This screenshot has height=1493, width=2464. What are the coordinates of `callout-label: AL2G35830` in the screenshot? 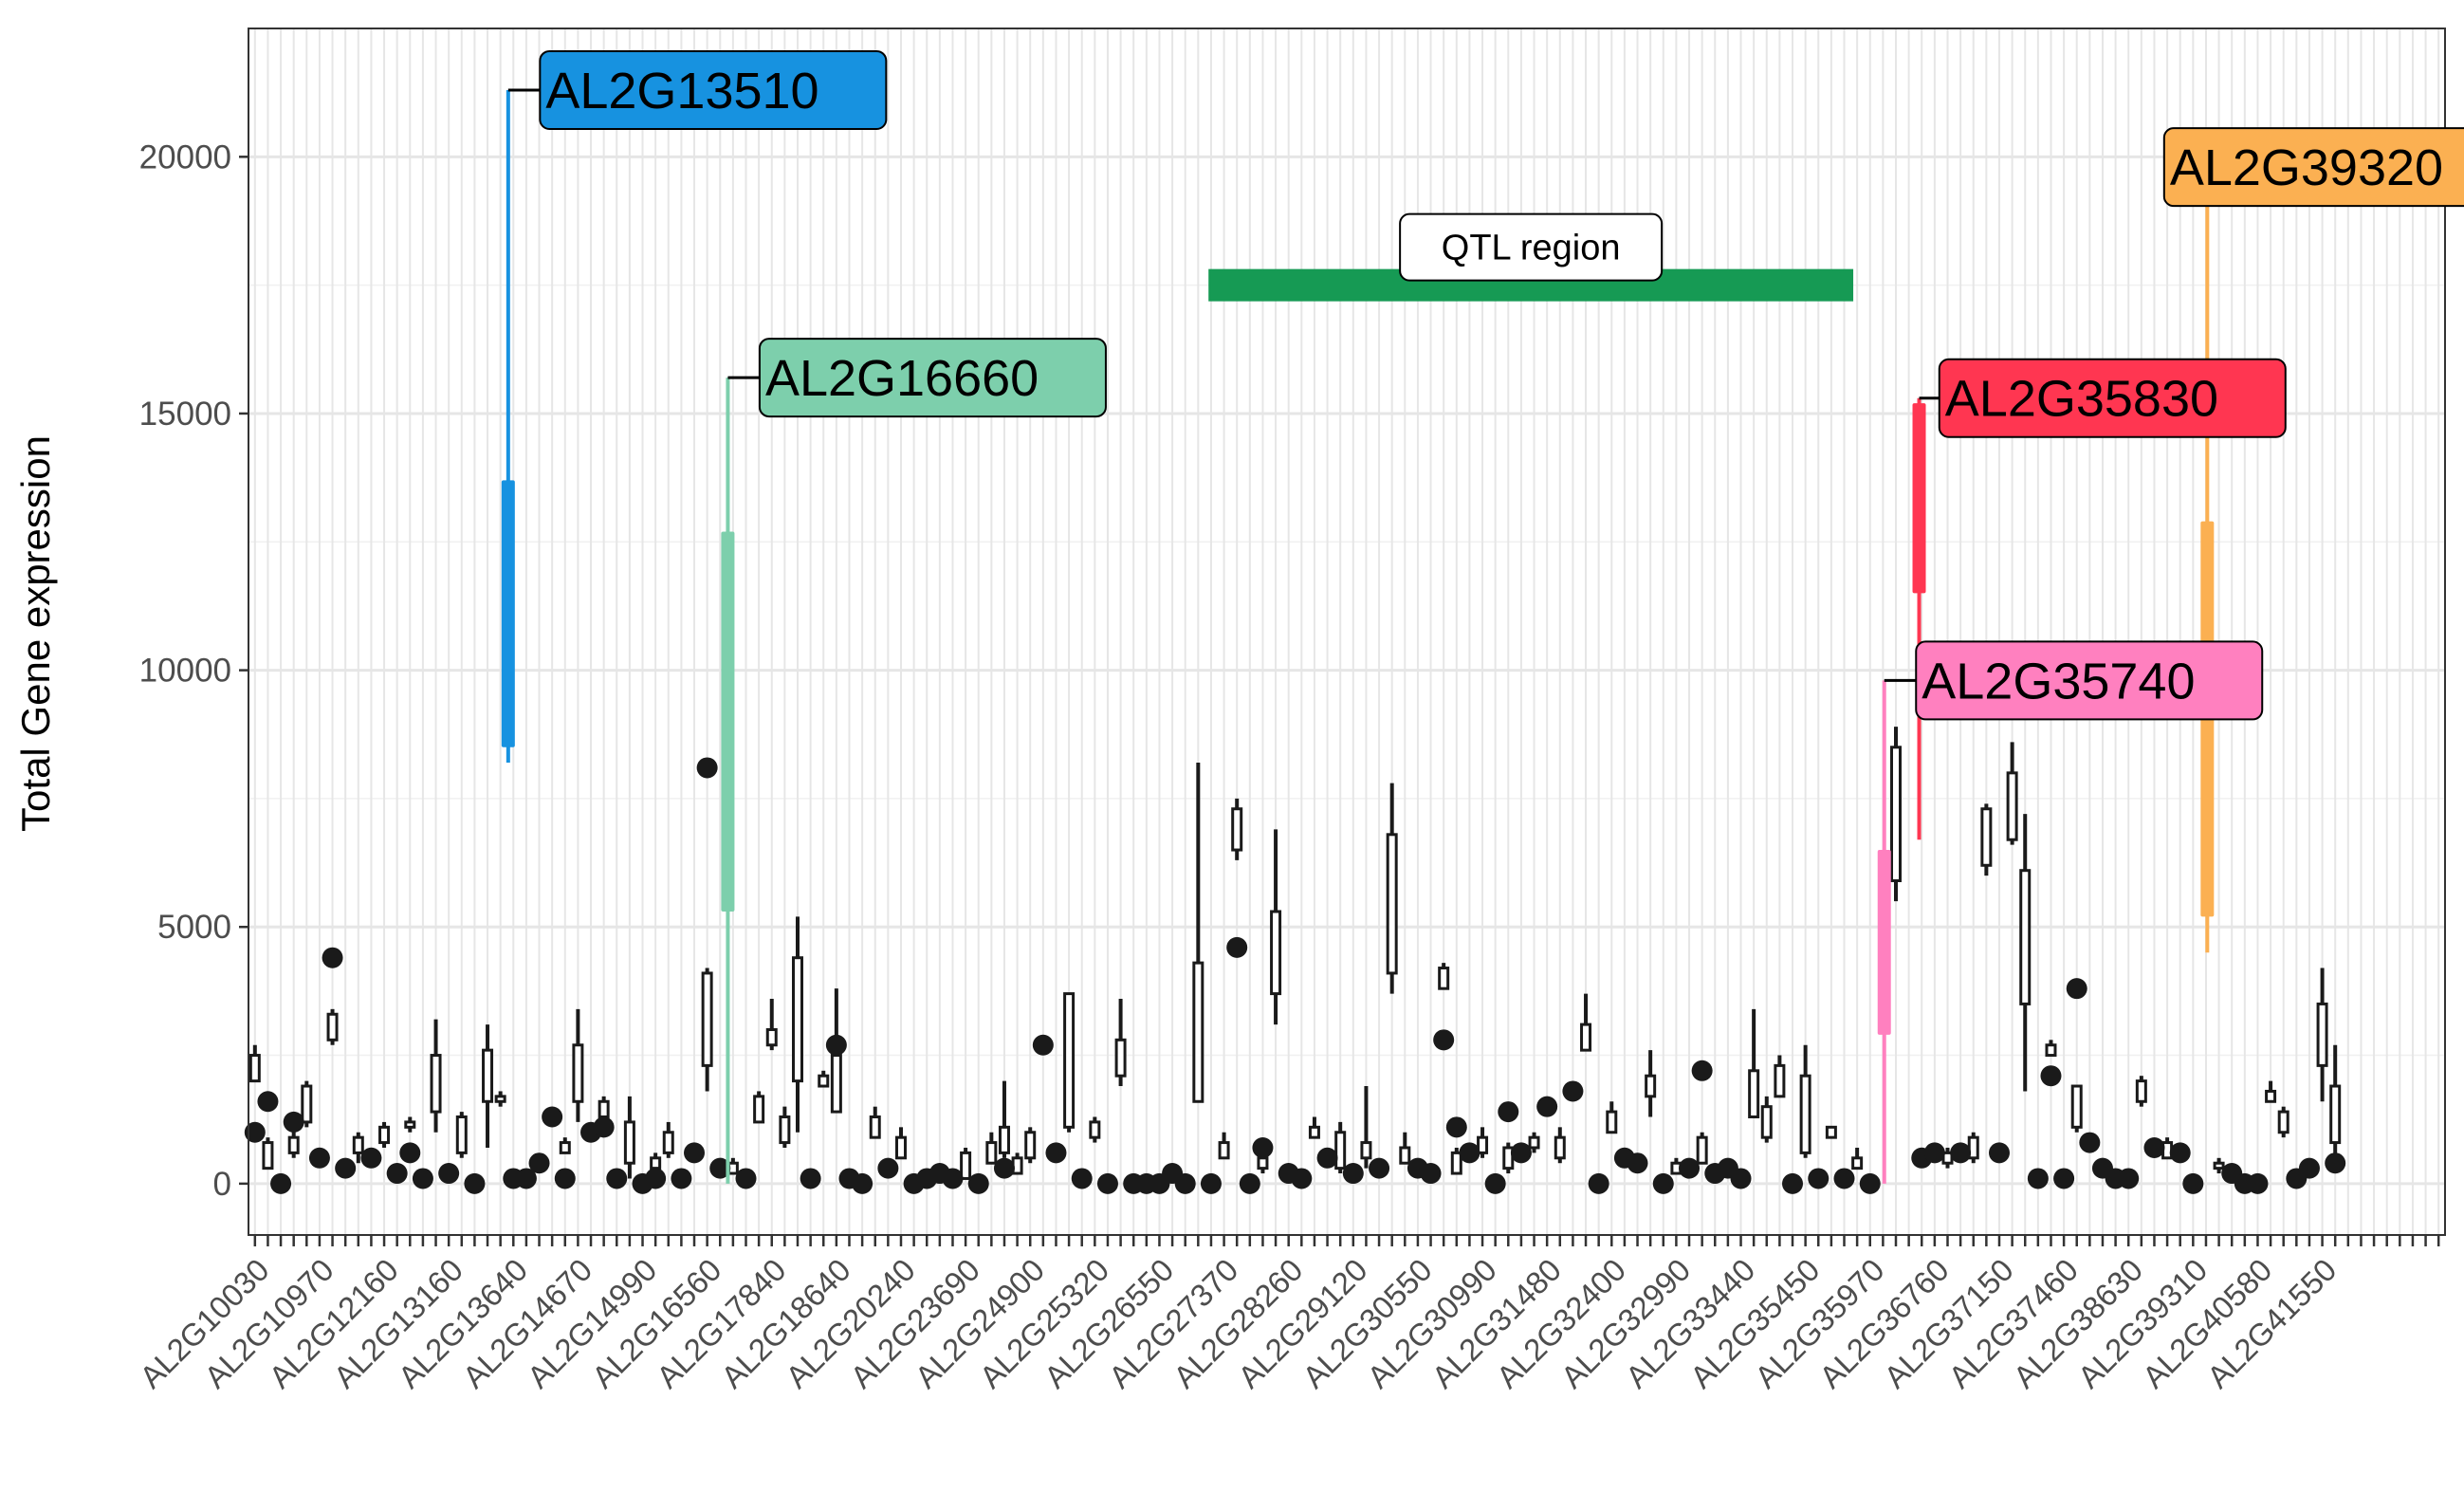 It's located at (2081, 400).